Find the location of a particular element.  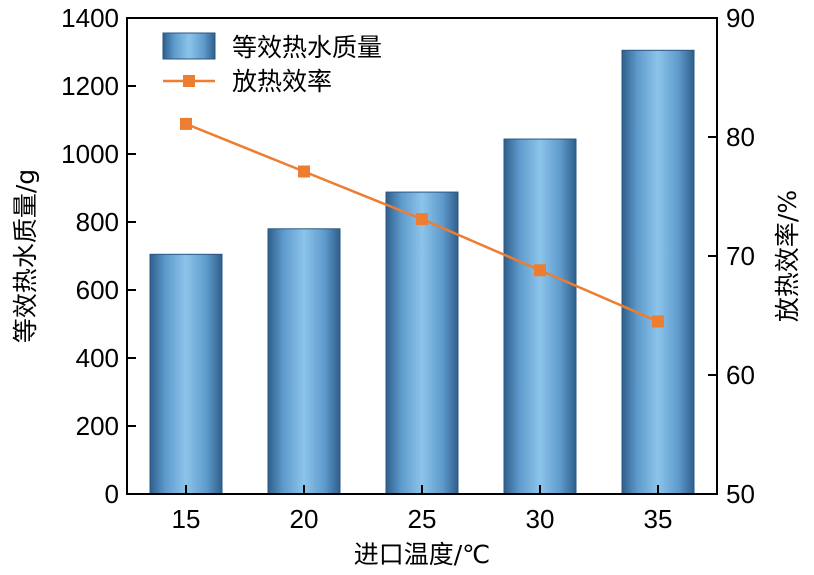

legend-bar-swatch is located at coordinates (189, 46).